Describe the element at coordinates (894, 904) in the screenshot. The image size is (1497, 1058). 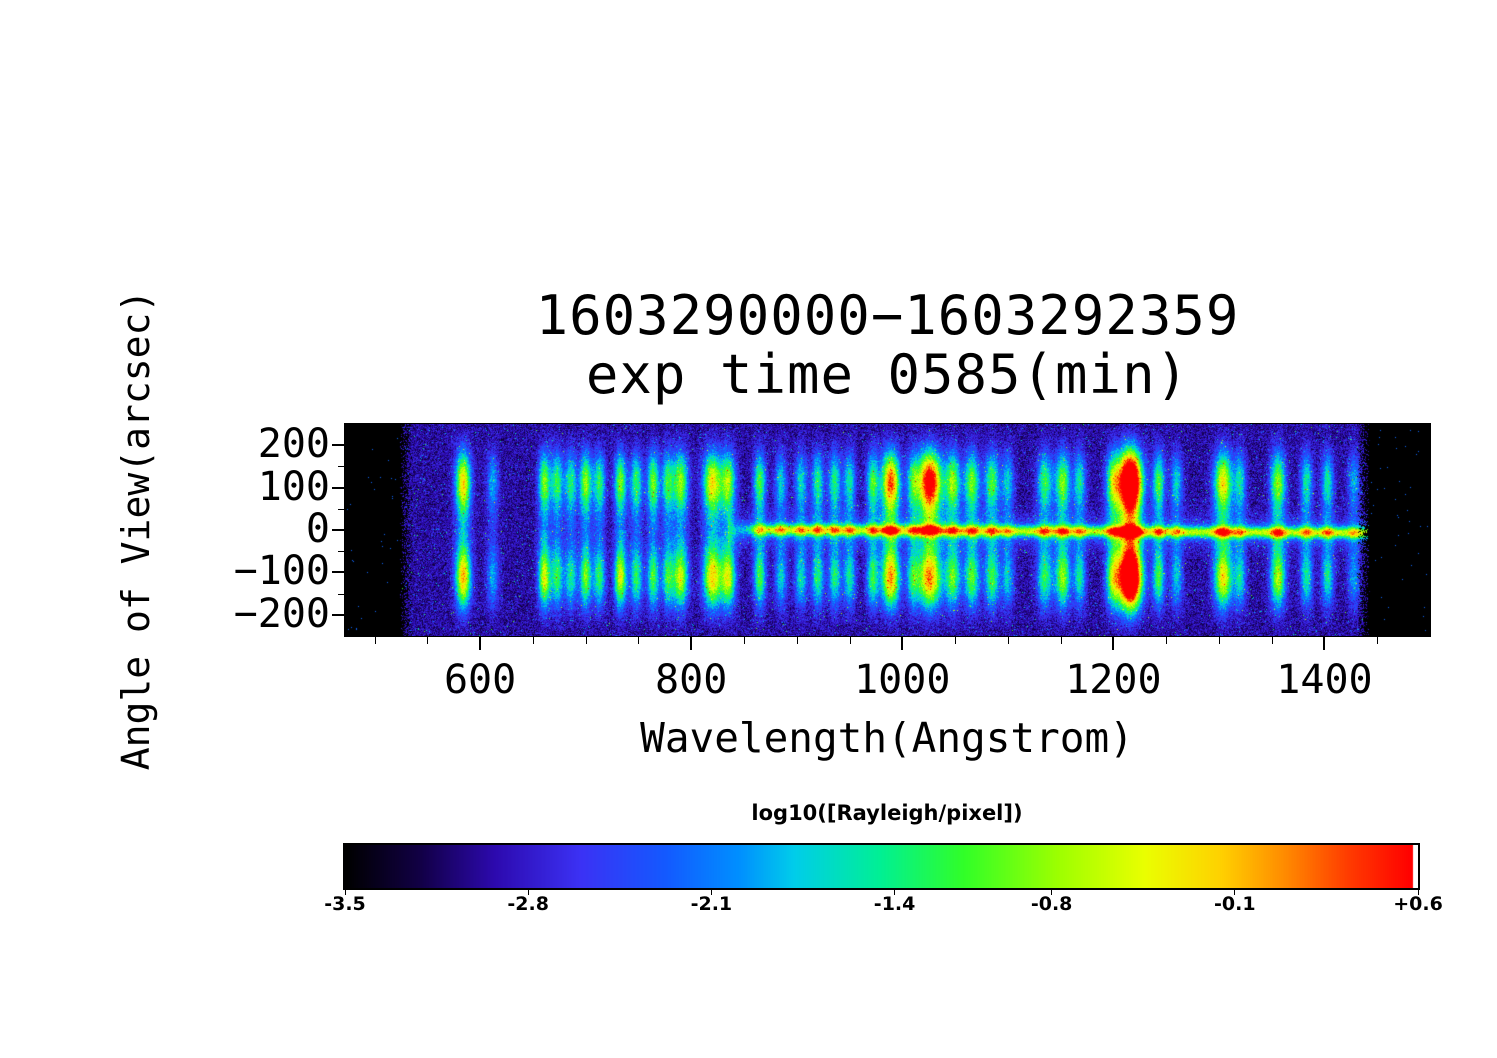
I see `colorbar-tick-label: -1.4` at that location.